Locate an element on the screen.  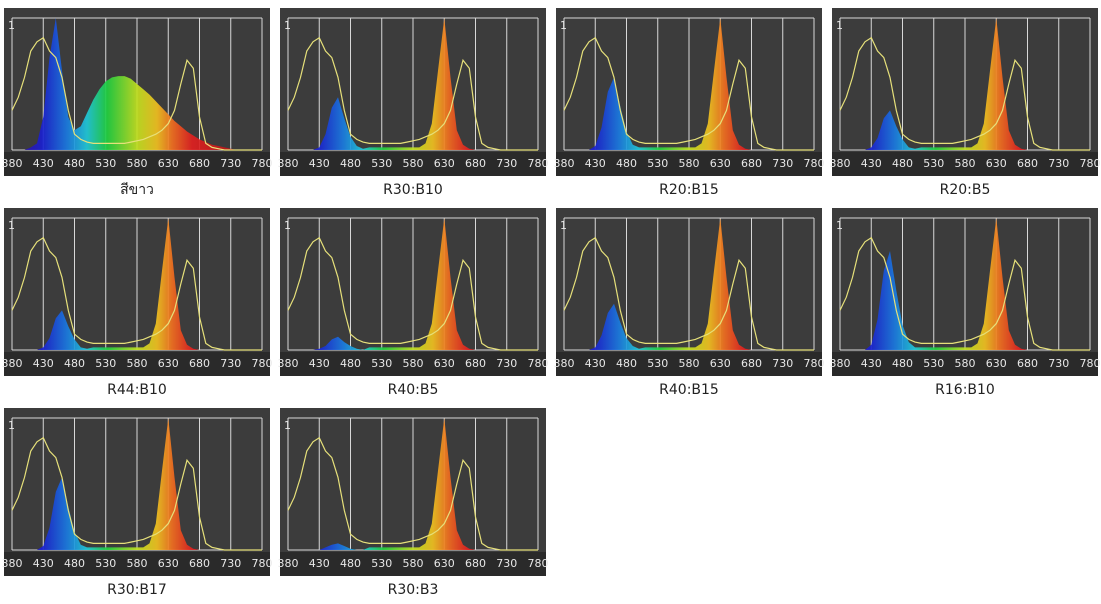
spectrum-chart: 380 430 480 530 580 630 680 730 780 1 R44:B10 is located at coordinates (137, 303).